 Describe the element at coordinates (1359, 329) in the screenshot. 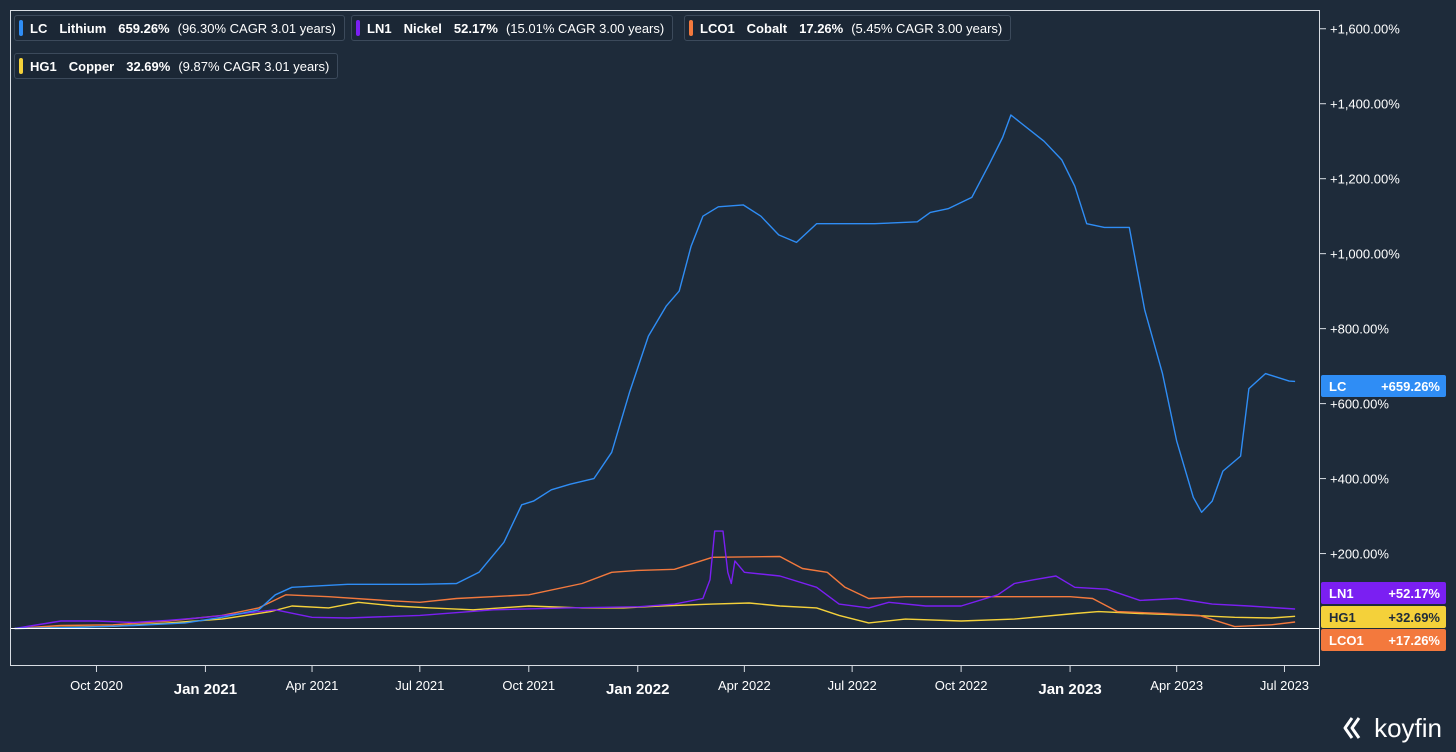

I see `y-tick-label: +800.00%` at that location.